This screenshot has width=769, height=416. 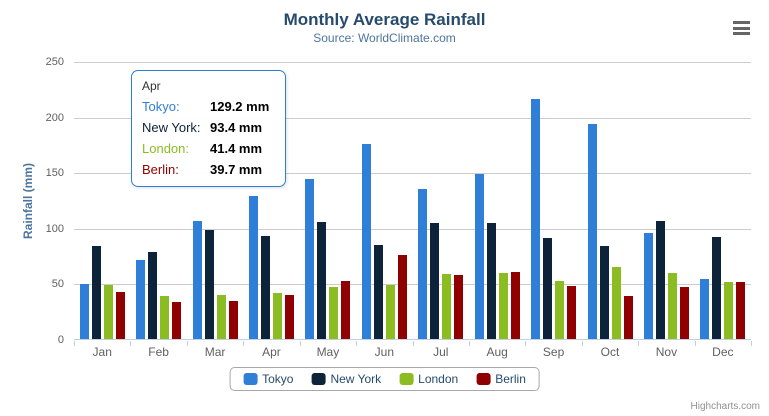 What do you see at coordinates (459, 307) in the screenshot?
I see `bar-berlin-jul` at bounding box center [459, 307].